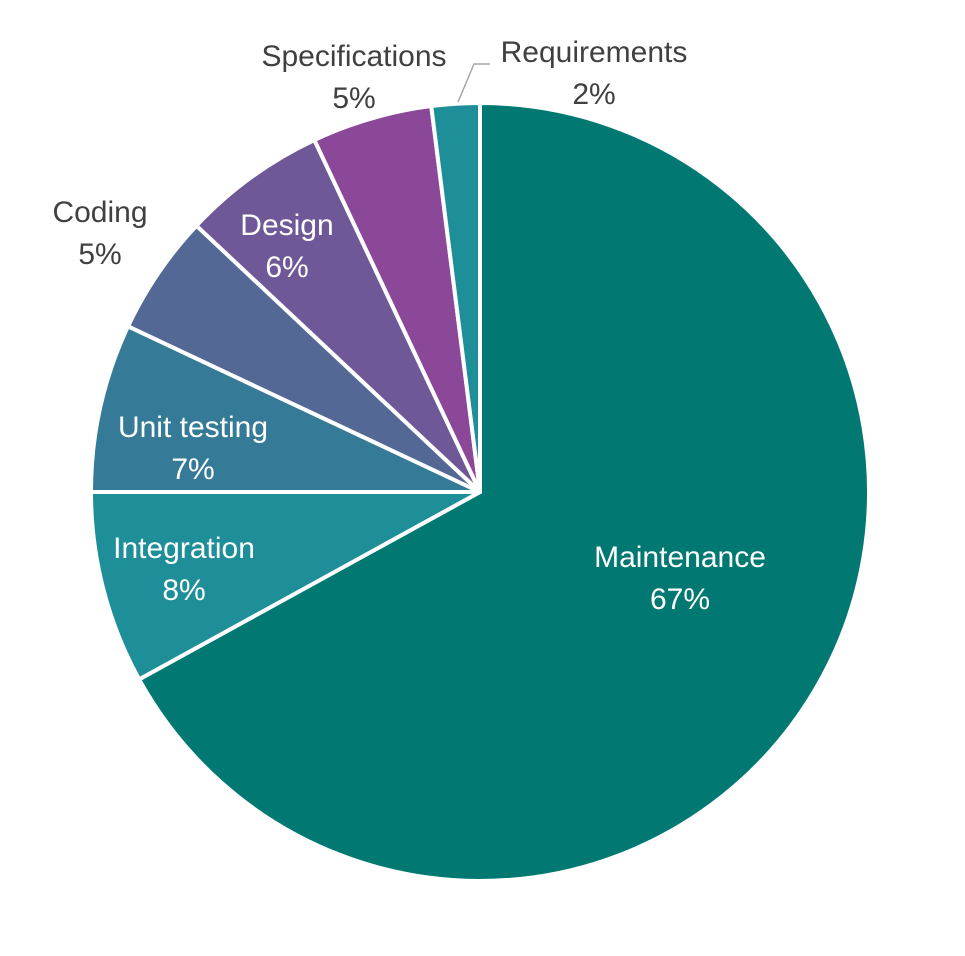 This screenshot has width=965, height=956. I want to click on slice-percent-label: 8%, so click(183, 590).